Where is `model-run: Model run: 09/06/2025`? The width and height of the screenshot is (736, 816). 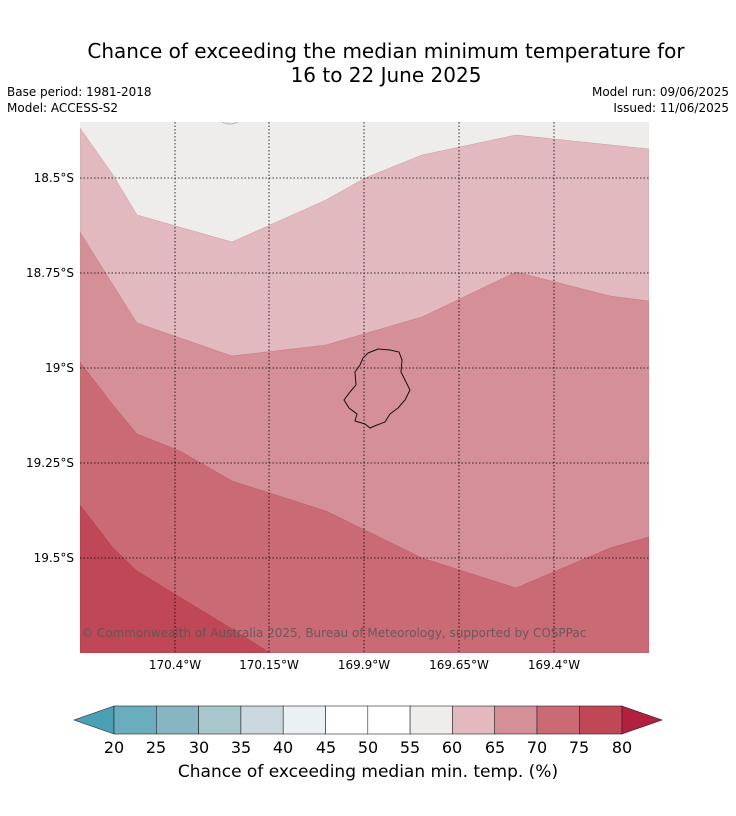 model-run: Model run: 09/06/2025 is located at coordinates (660, 92).